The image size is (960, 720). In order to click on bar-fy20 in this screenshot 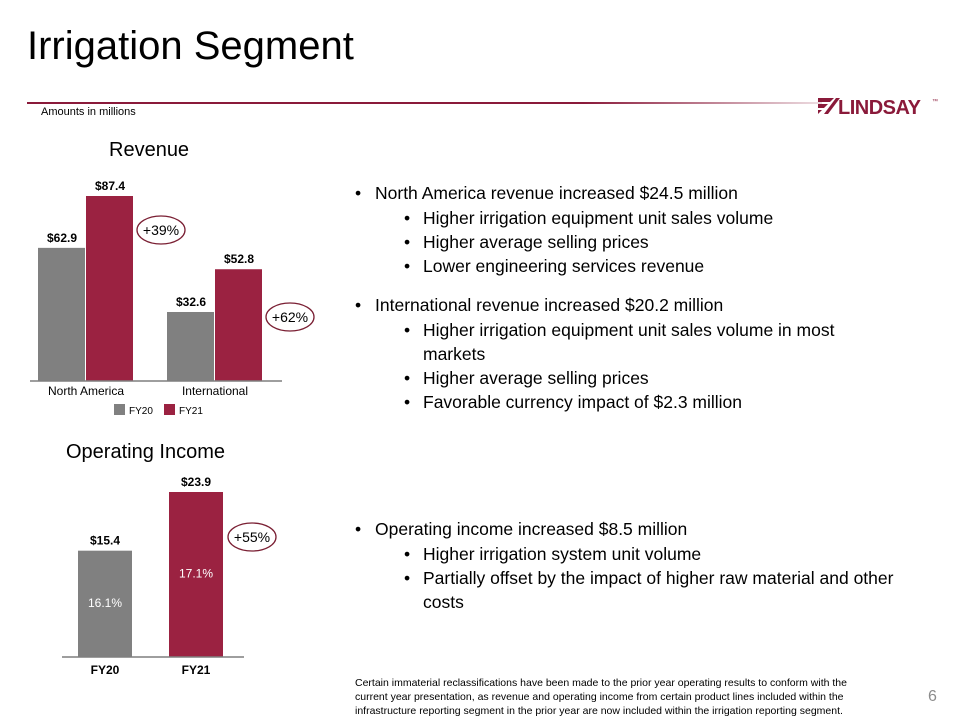, I will do `click(105, 603)`.